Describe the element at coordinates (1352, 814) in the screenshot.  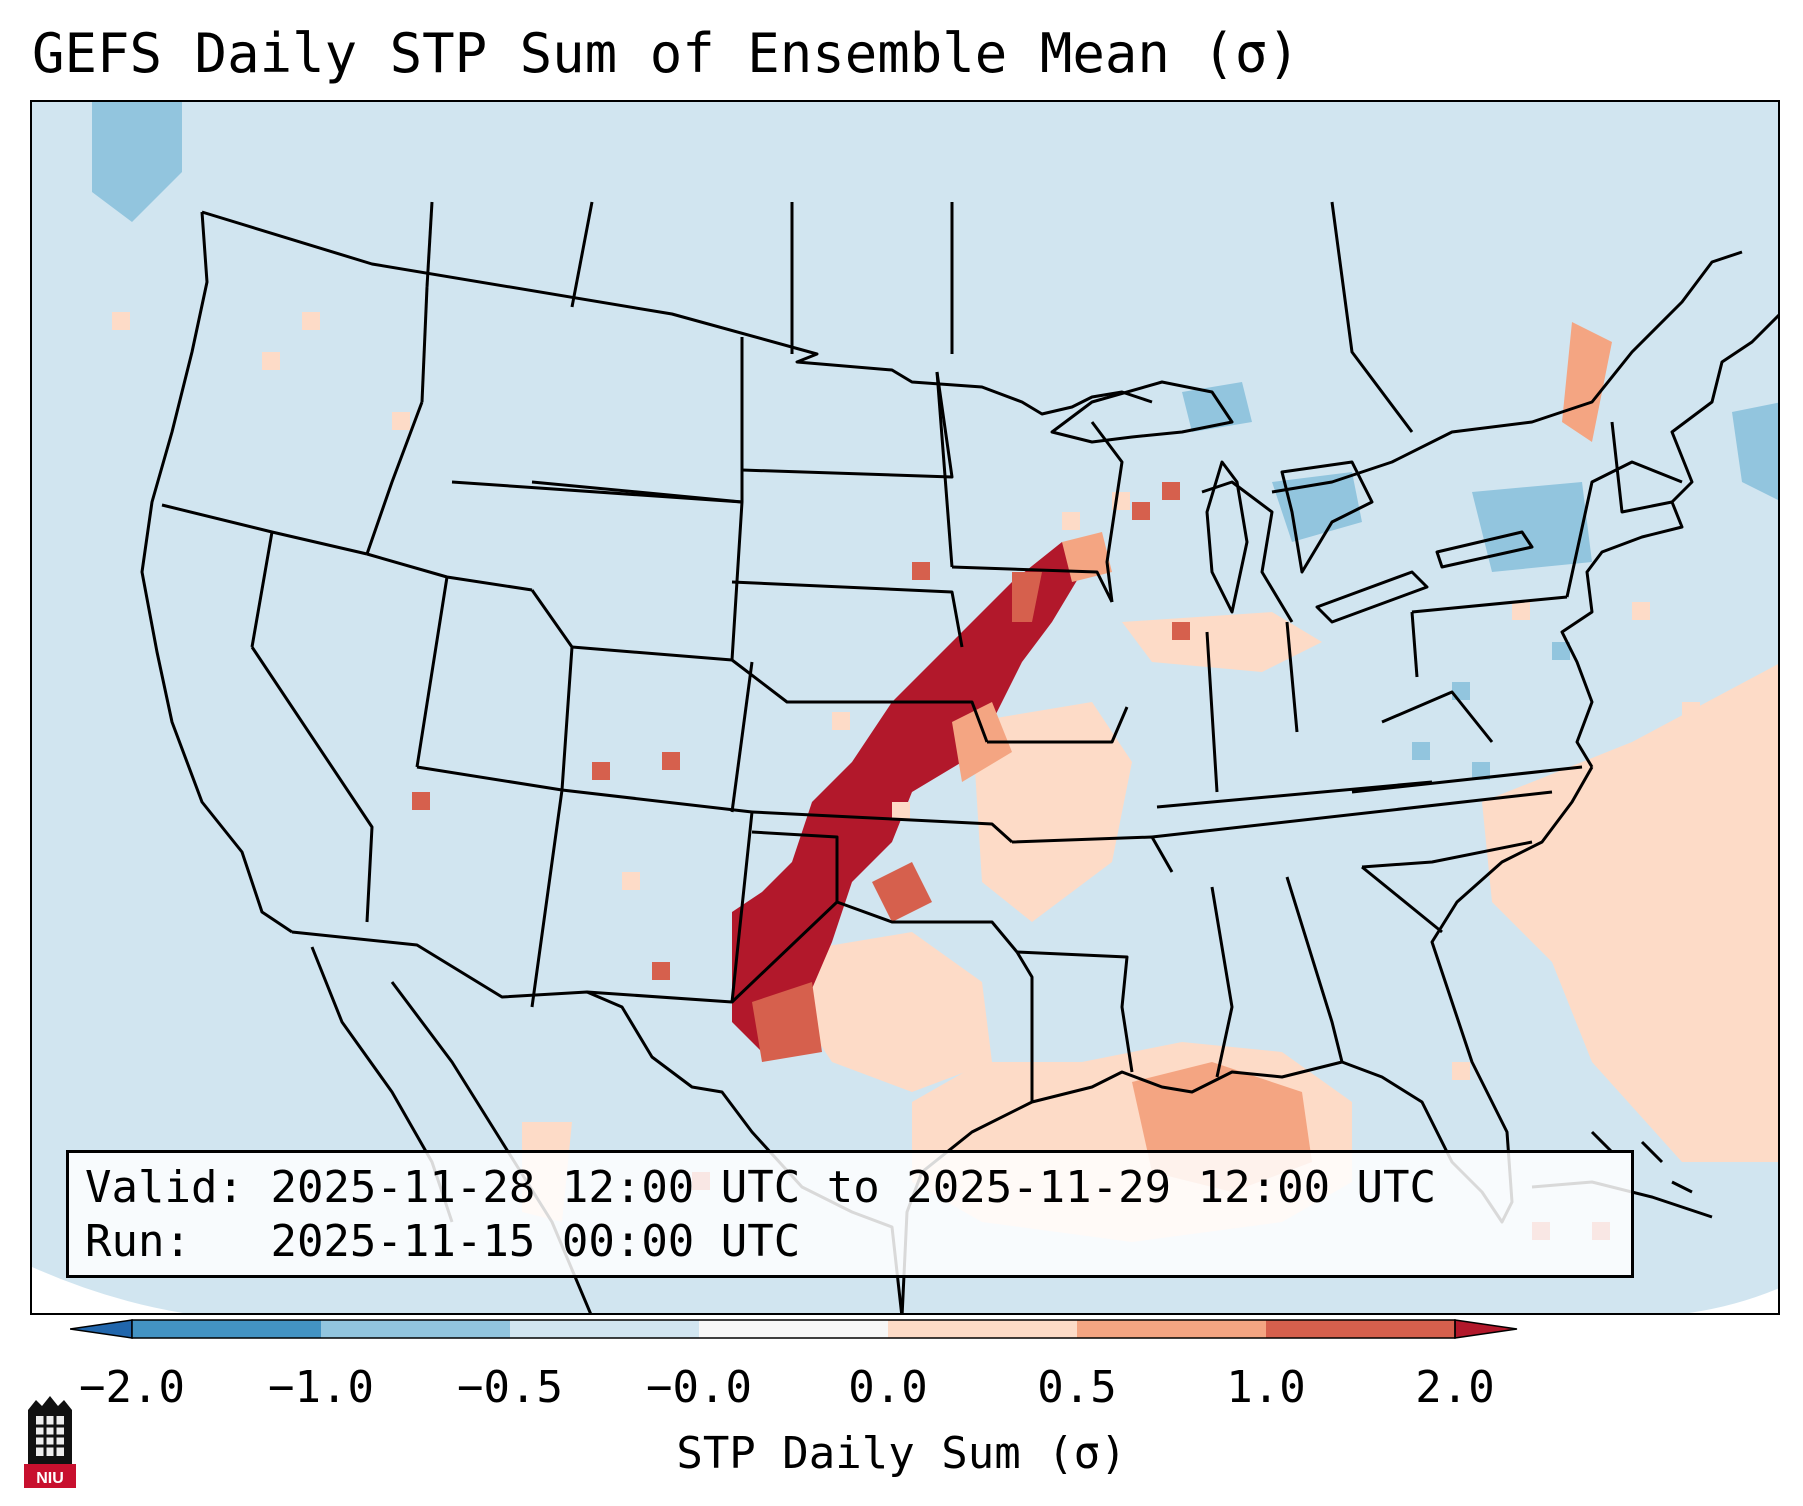
I see `tn-line` at that location.